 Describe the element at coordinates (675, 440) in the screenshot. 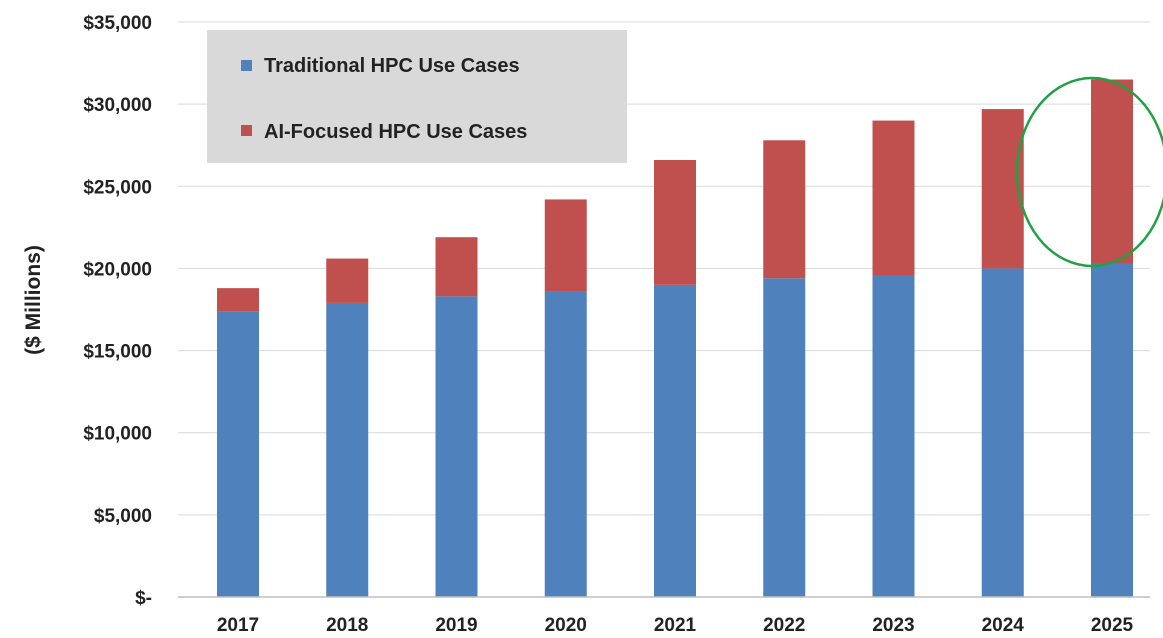

I see `bar-traditional-2021` at that location.